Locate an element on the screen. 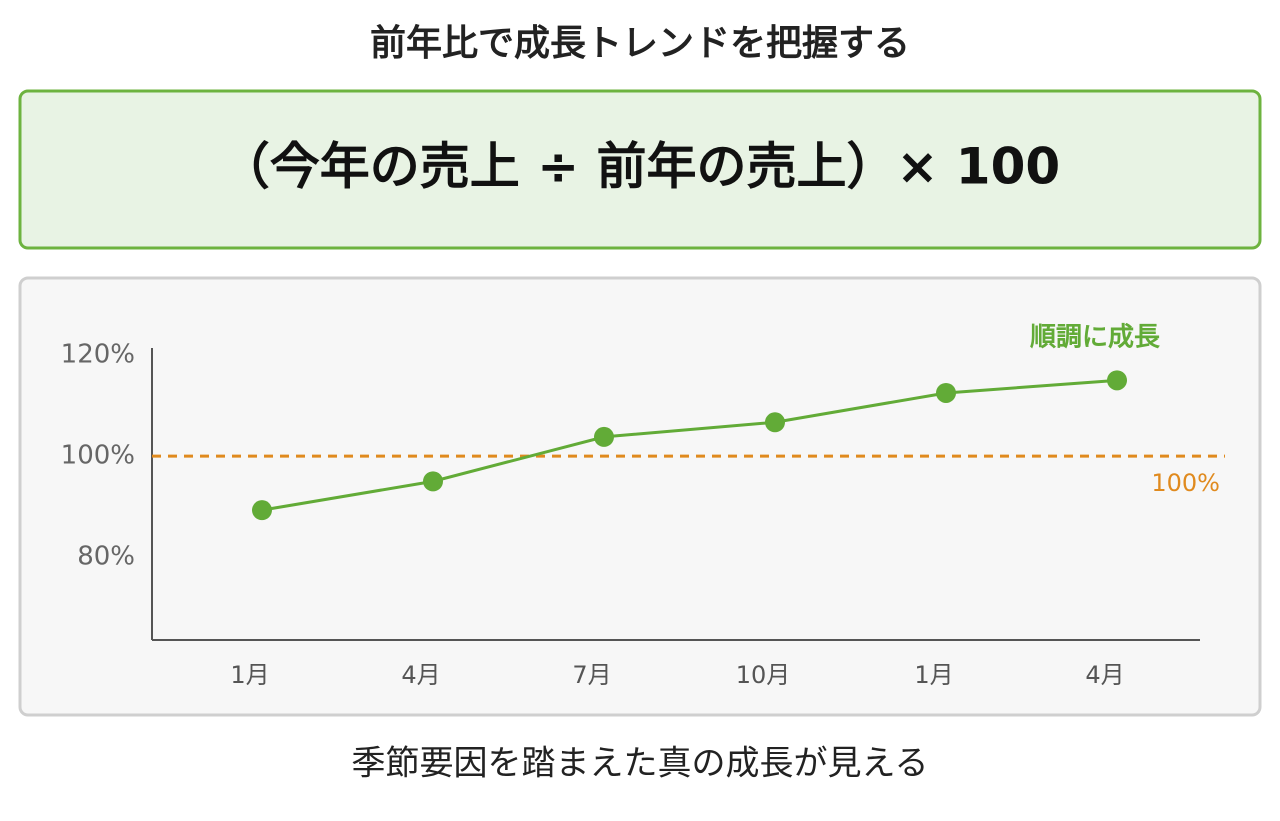 The width and height of the screenshot is (1280, 821). reference-label: 100% is located at coordinates (1185, 483).